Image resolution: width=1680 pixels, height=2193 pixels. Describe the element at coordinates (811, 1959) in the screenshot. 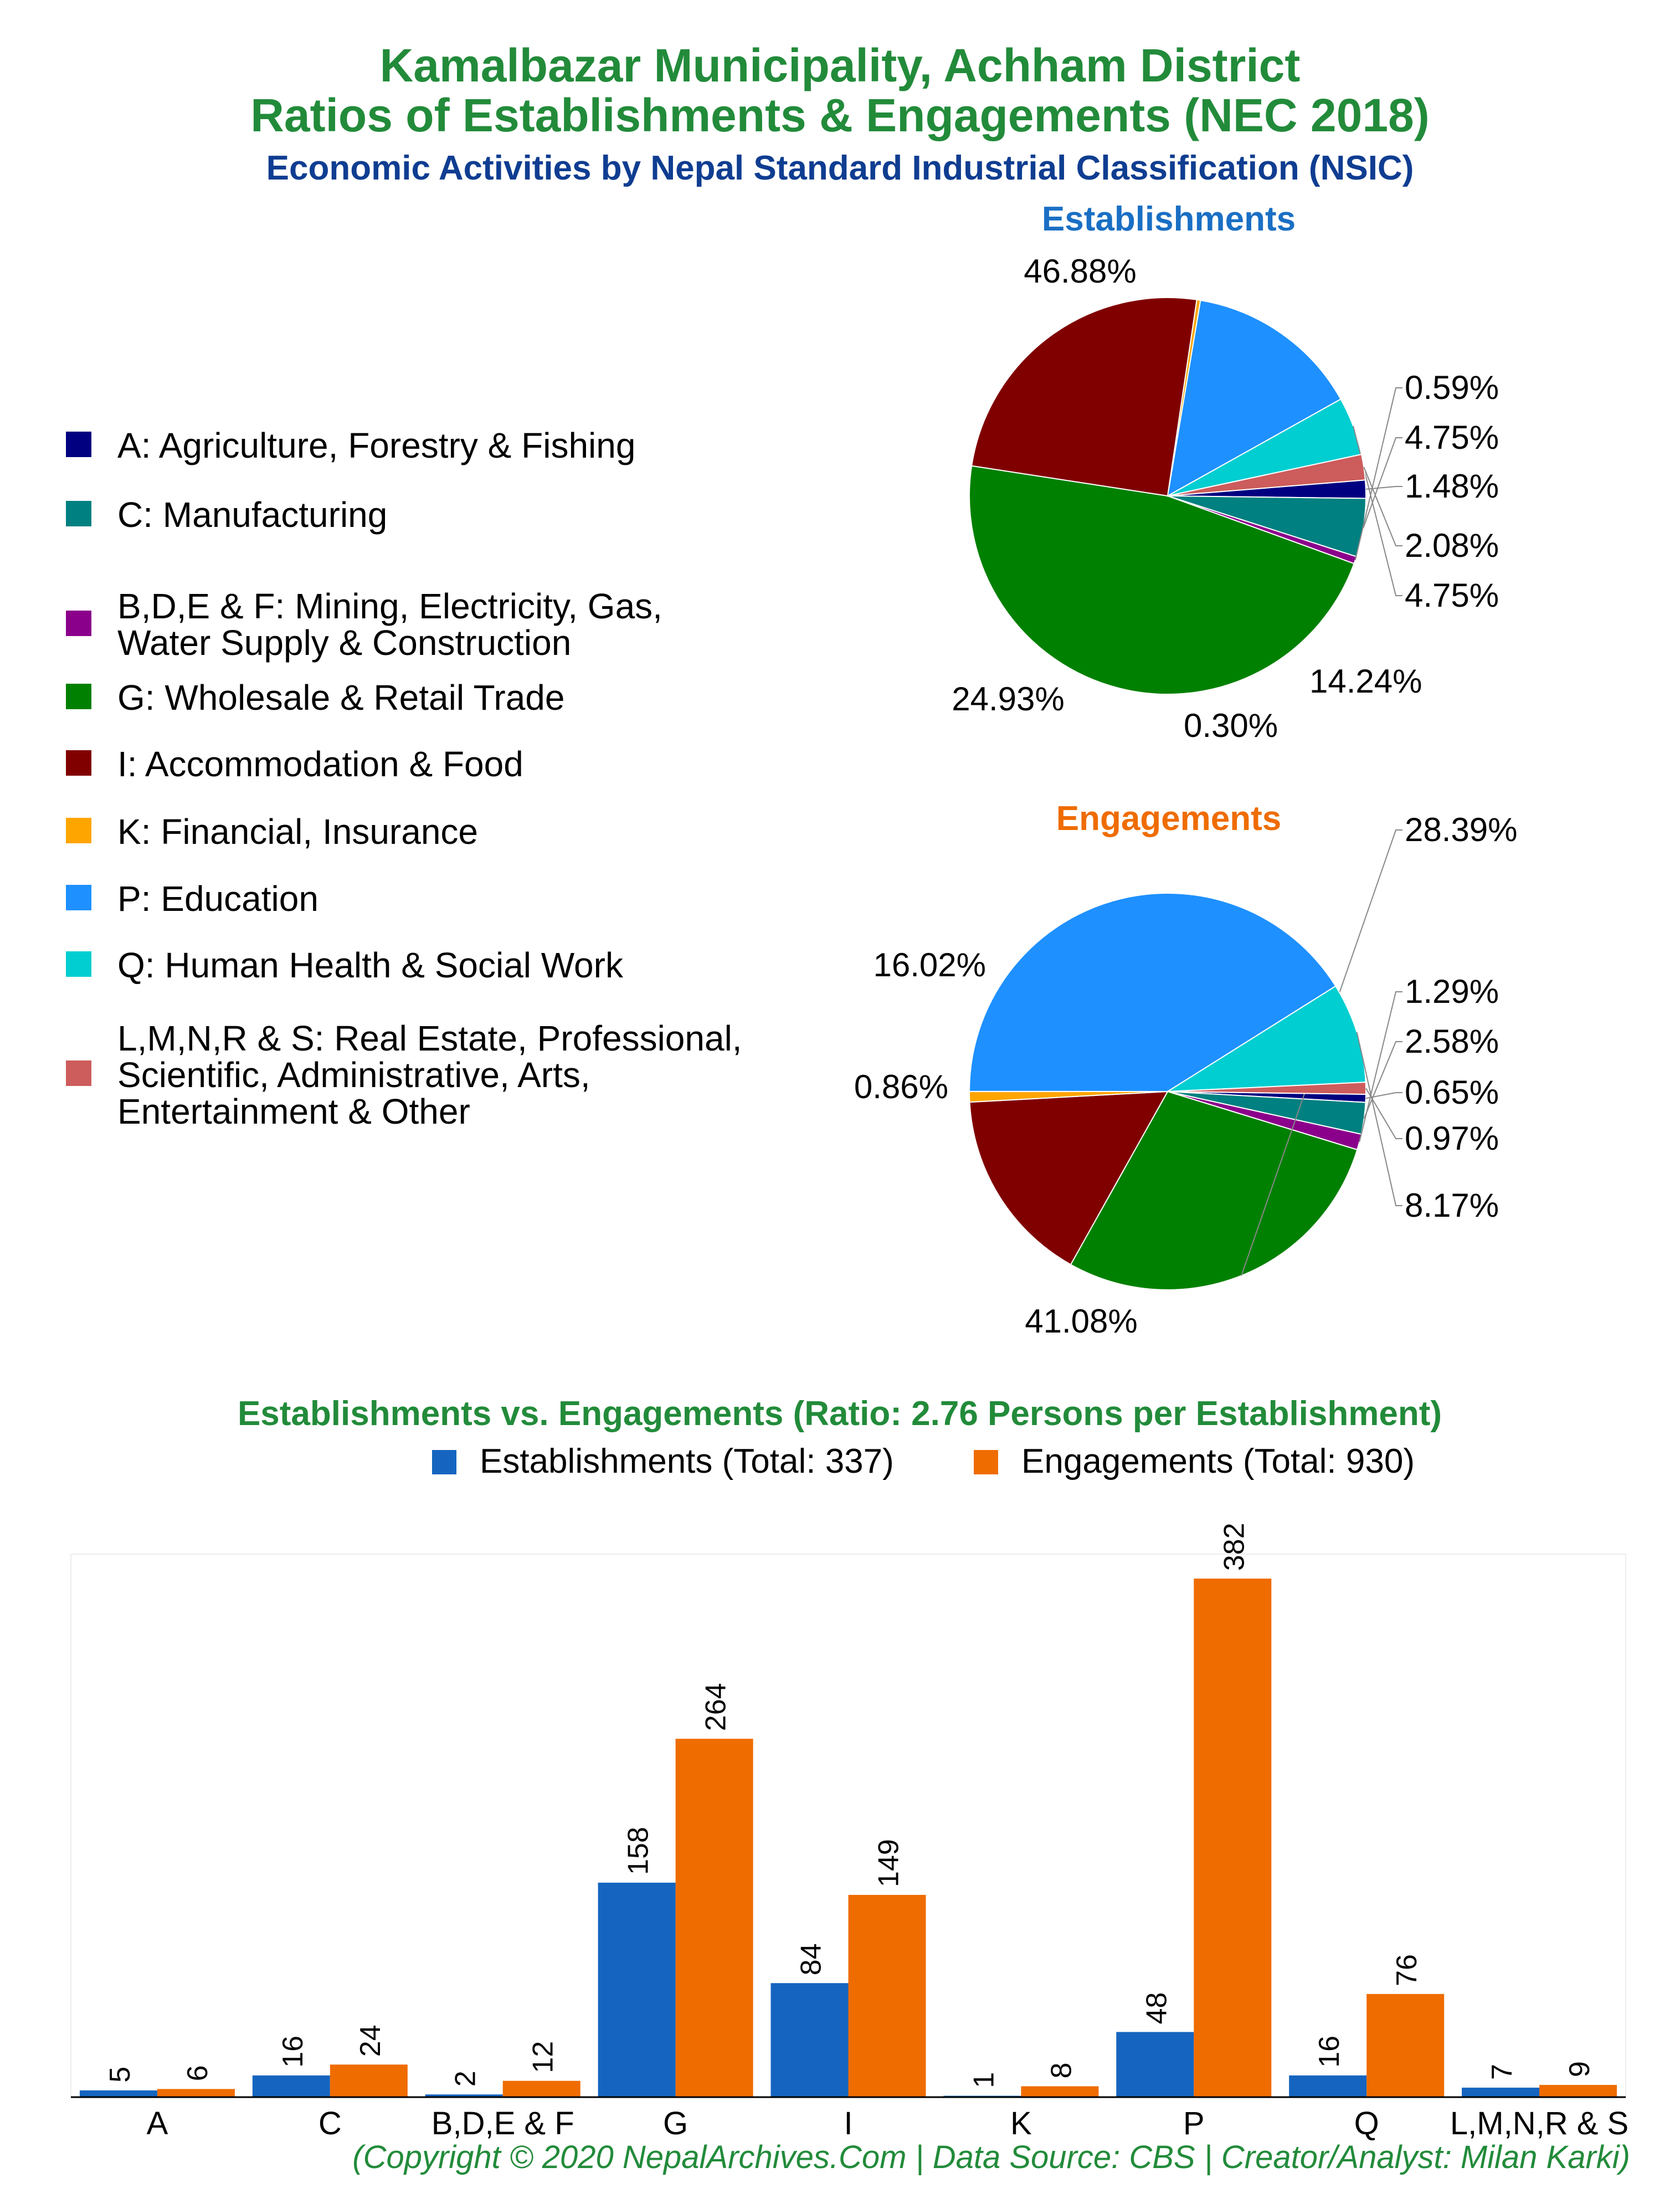

I see `bar-value-label: 84` at that location.